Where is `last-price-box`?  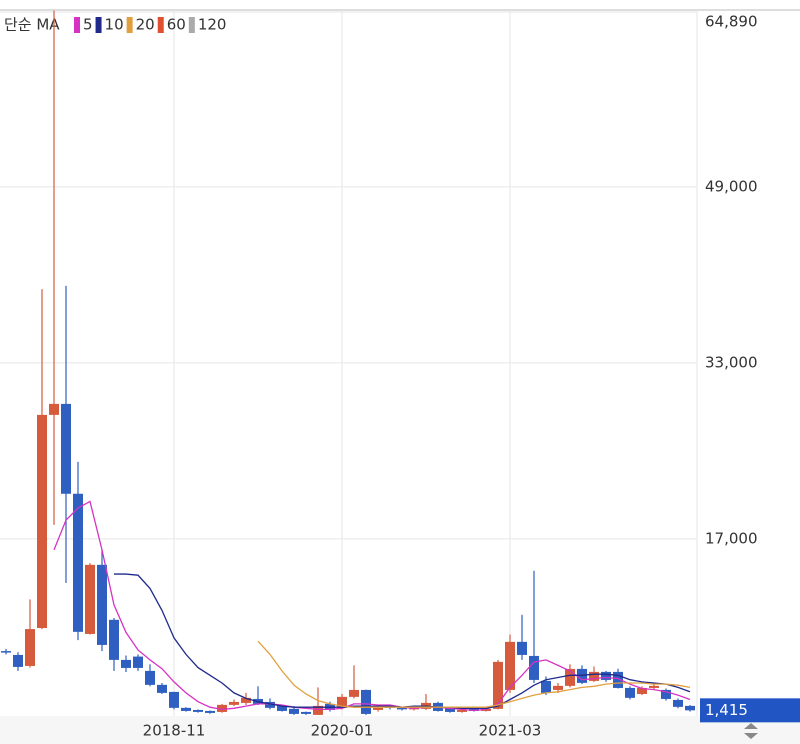 last-price-box is located at coordinates (750, 710).